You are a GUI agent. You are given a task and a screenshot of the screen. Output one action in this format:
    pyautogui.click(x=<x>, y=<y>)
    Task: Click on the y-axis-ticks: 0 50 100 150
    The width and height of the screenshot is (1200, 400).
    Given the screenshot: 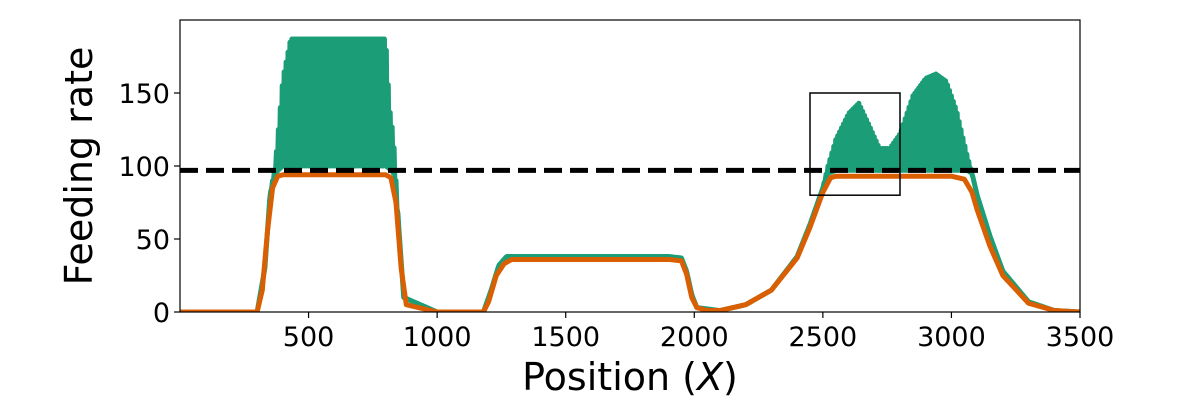 What is the action you would take?
    pyautogui.click(x=149, y=204)
    